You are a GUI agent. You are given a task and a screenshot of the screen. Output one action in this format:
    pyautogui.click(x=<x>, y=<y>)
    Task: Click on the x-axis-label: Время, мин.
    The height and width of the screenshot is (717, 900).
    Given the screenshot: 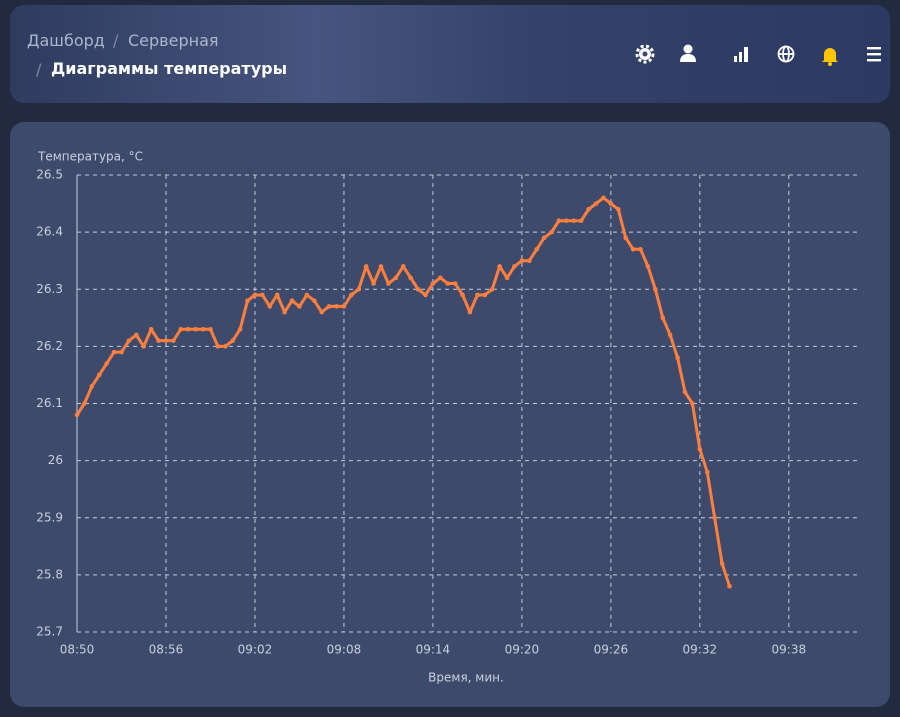 What is the action you would take?
    pyautogui.click(x=466, y=678)
    